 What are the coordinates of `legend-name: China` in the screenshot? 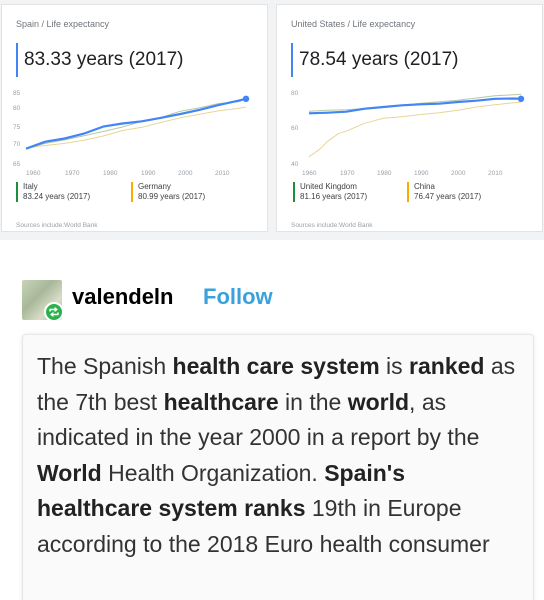 It's located at (424, 186).